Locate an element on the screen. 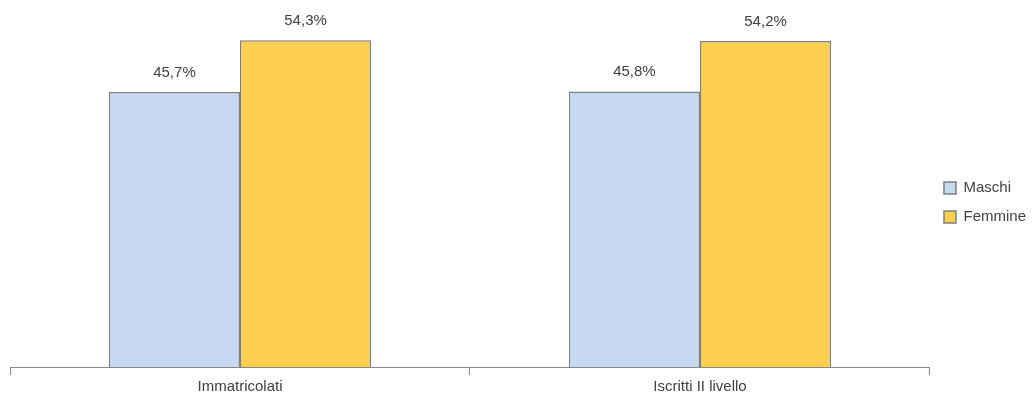  x-tick-label: Iscritti II livello is located at coordinates (700, 386).